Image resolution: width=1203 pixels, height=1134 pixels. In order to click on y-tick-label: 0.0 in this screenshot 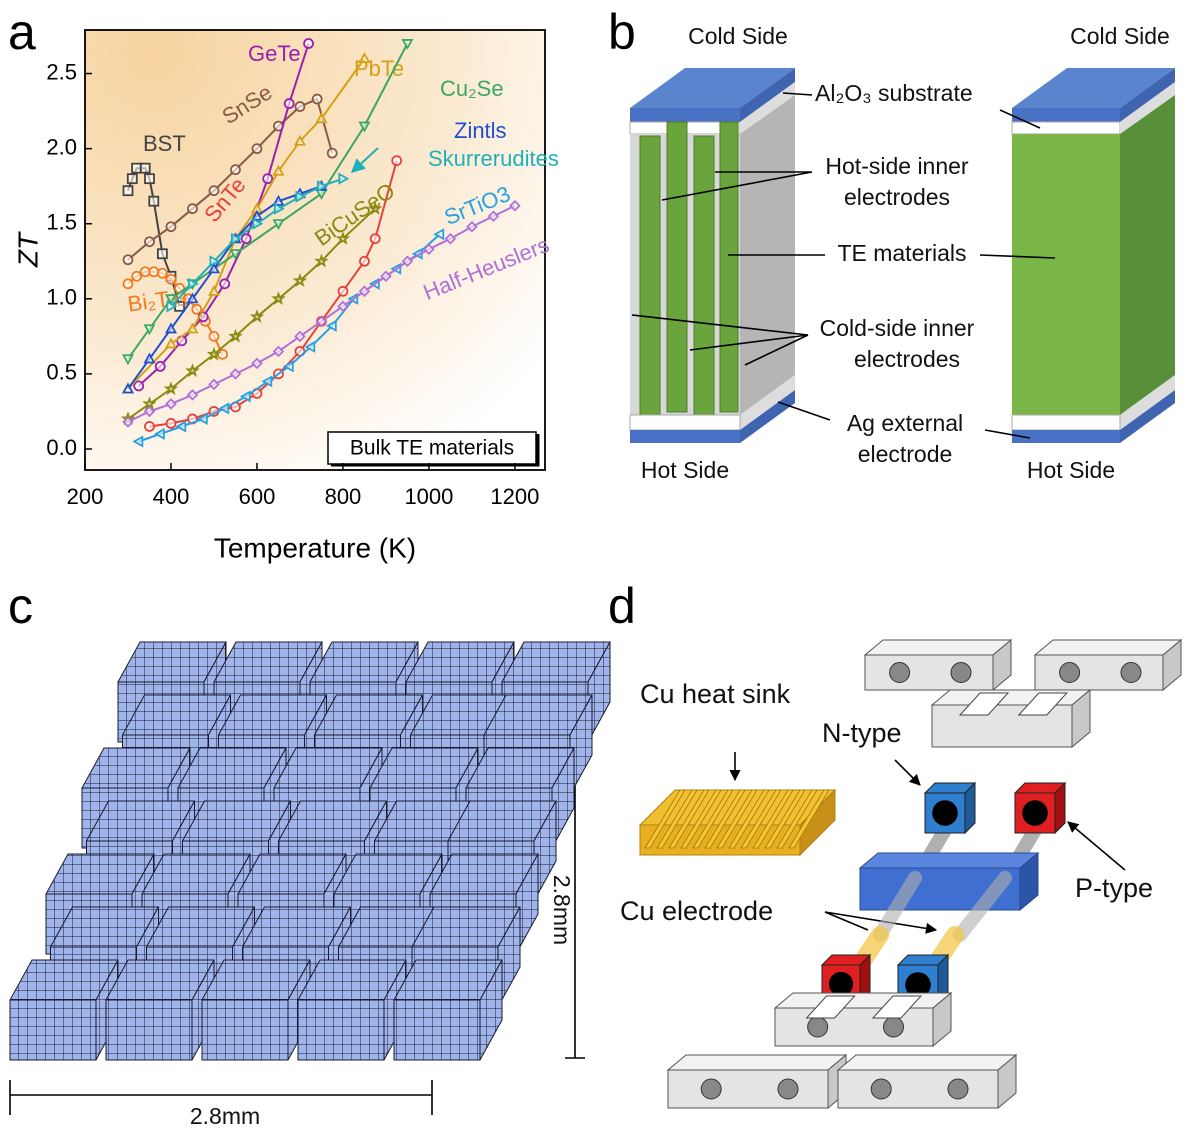, I will do `click(61, 447)`.